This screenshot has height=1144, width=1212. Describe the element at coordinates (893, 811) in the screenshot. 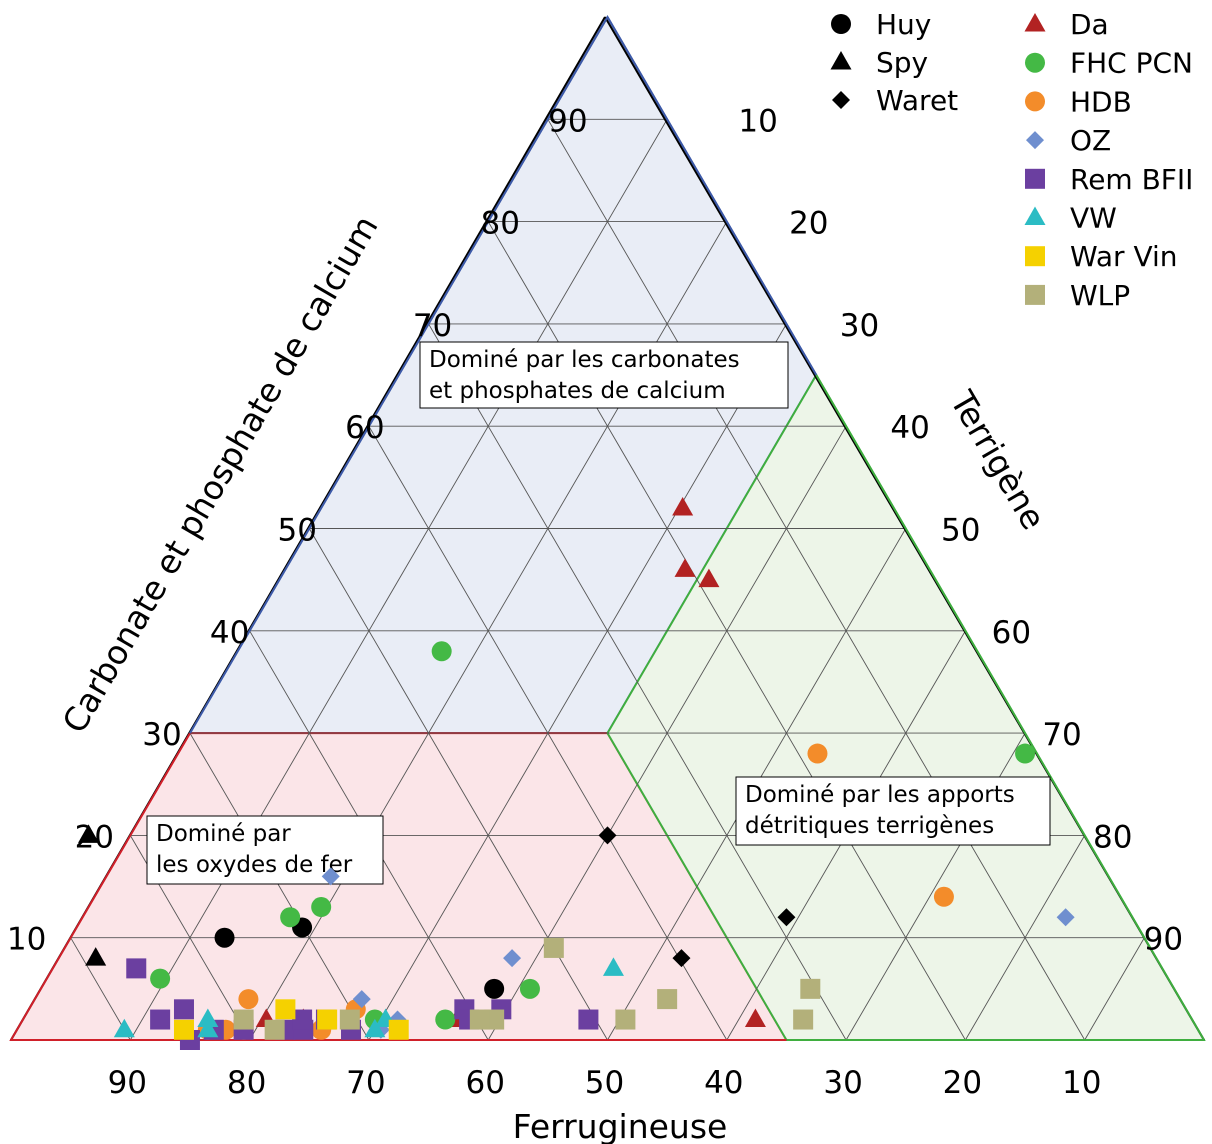

I see `region-label-box-terrigenous` at that location.